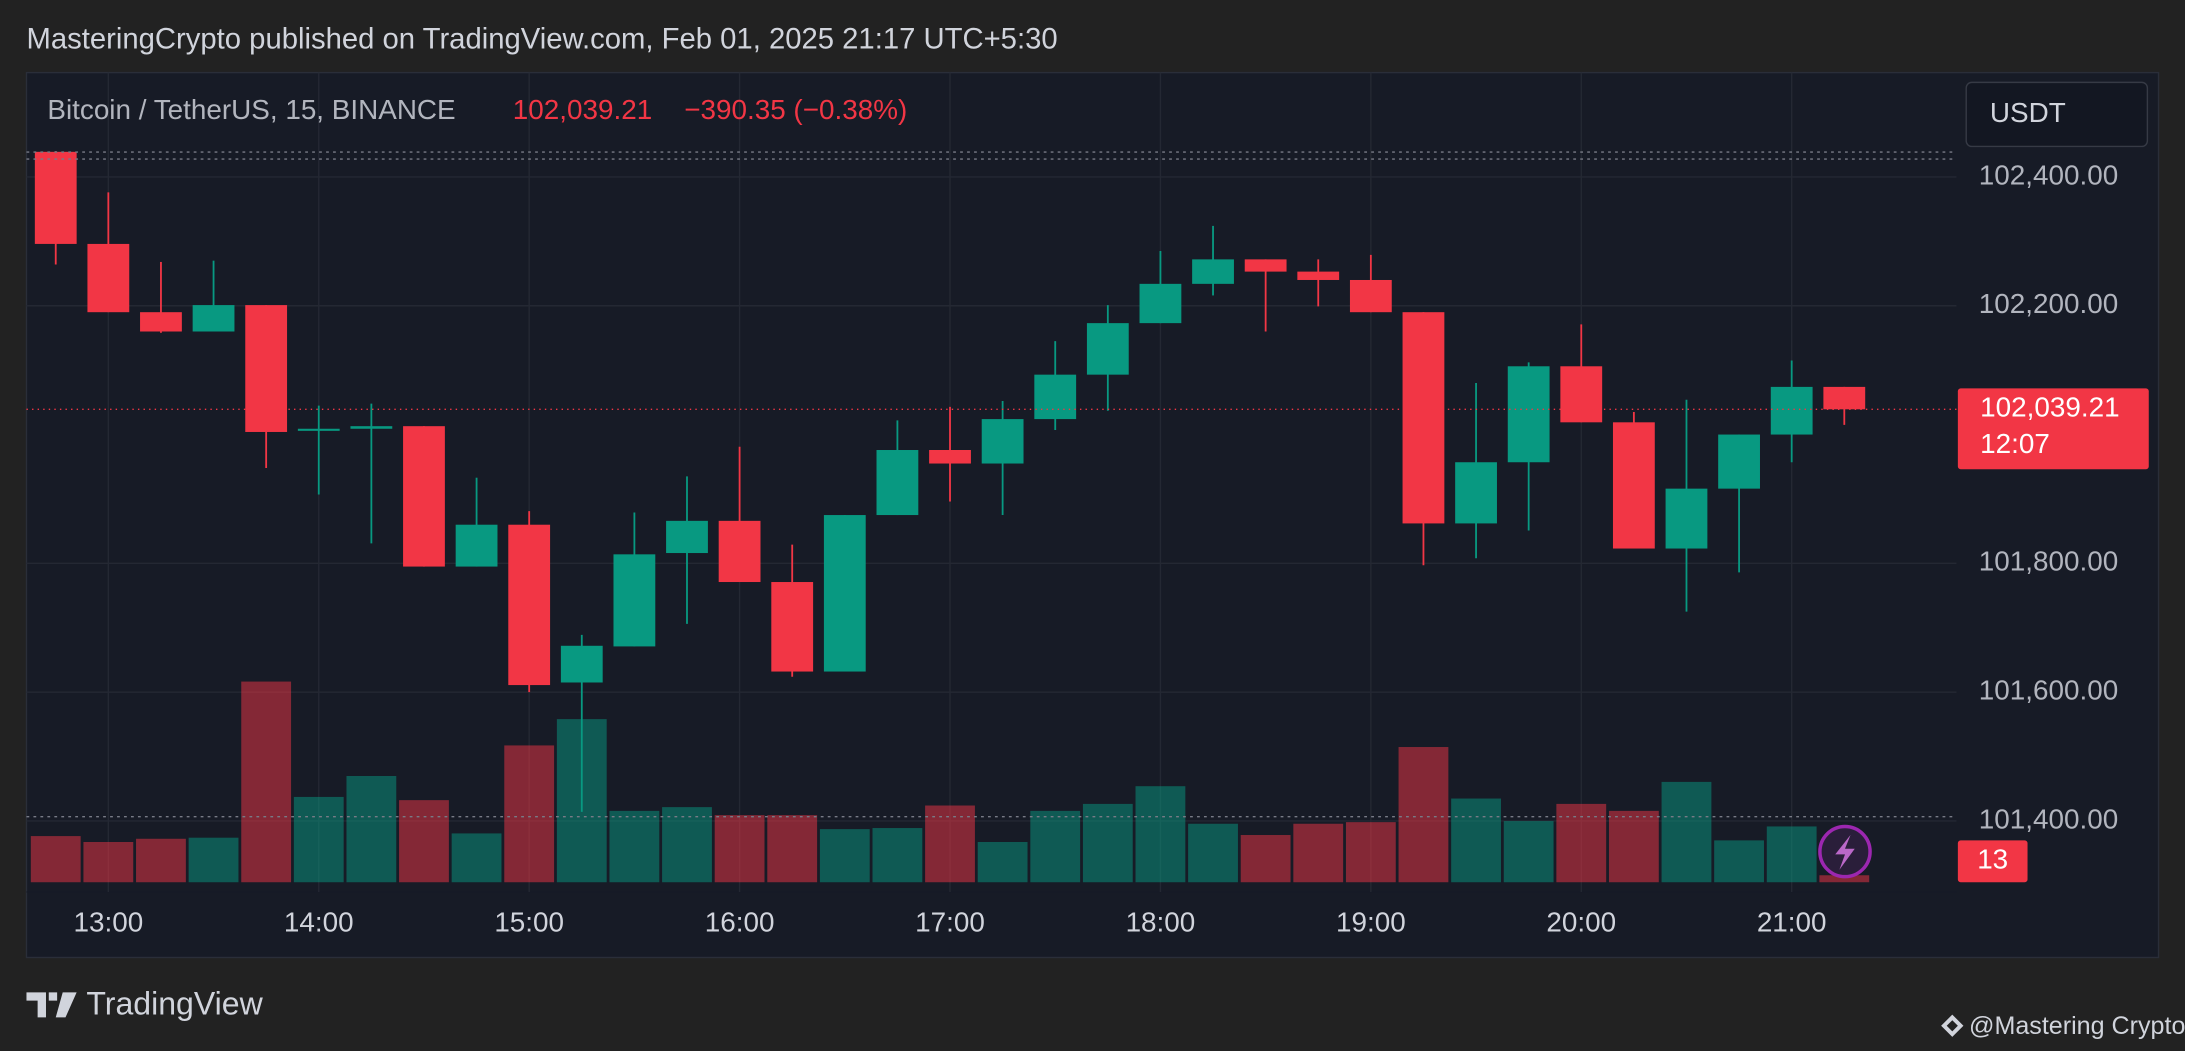  I want to click on alert-bolt, so click(1845, 852).